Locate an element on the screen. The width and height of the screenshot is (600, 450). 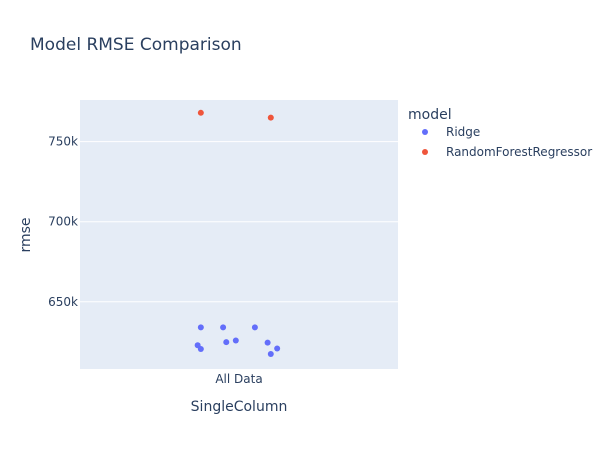
legend-title: model is located at coordinates (430, 115).